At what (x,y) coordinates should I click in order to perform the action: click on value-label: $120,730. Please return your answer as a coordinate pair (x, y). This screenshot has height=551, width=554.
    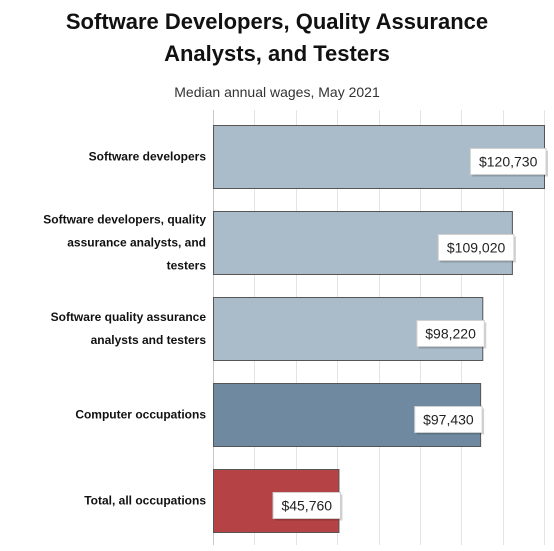
    Looking at the image, I should click on (508, 162).